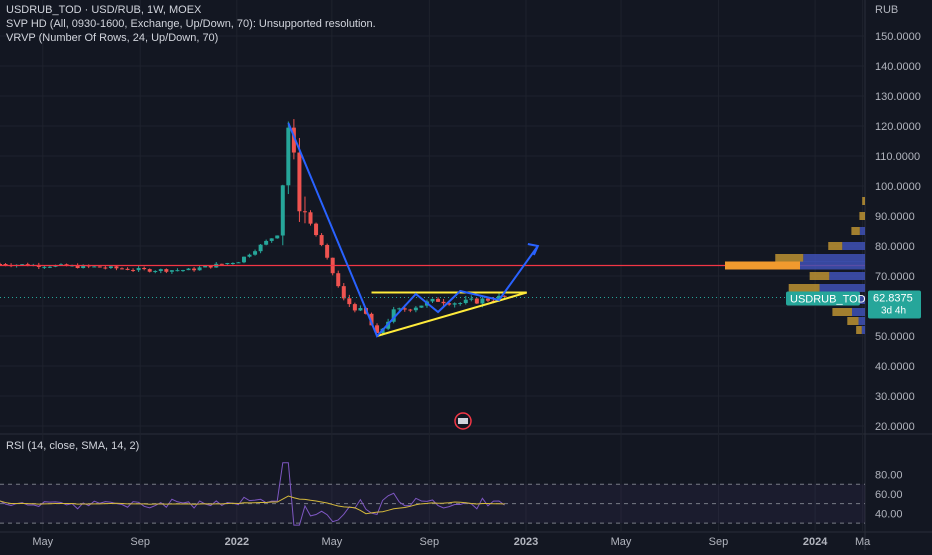 This screenshot has width=932, height=555. I want to click on time-axis-label: 2024, so click(815, 542).